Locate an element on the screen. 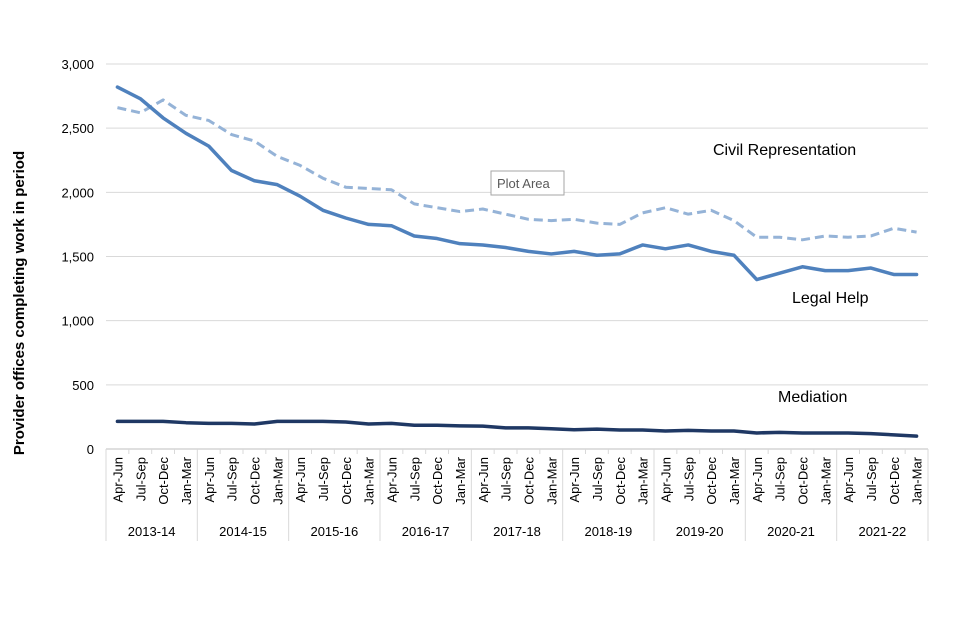 This screenshot has height=640, width=960. y-tick-label: 1,000 is located at coordinates (77, 321).